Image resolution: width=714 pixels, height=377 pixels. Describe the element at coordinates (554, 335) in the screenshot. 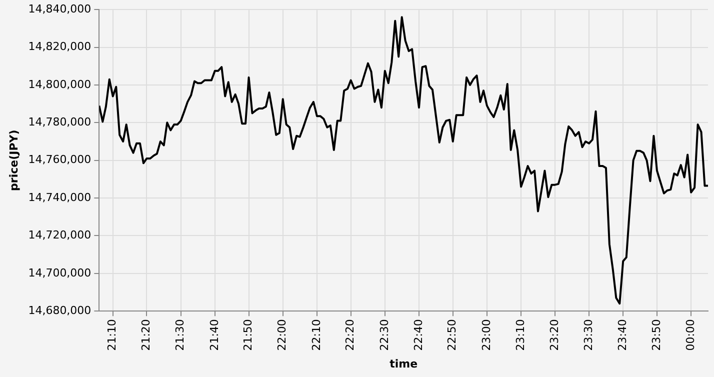

I see `x-tick-label: 23:20` at that location.